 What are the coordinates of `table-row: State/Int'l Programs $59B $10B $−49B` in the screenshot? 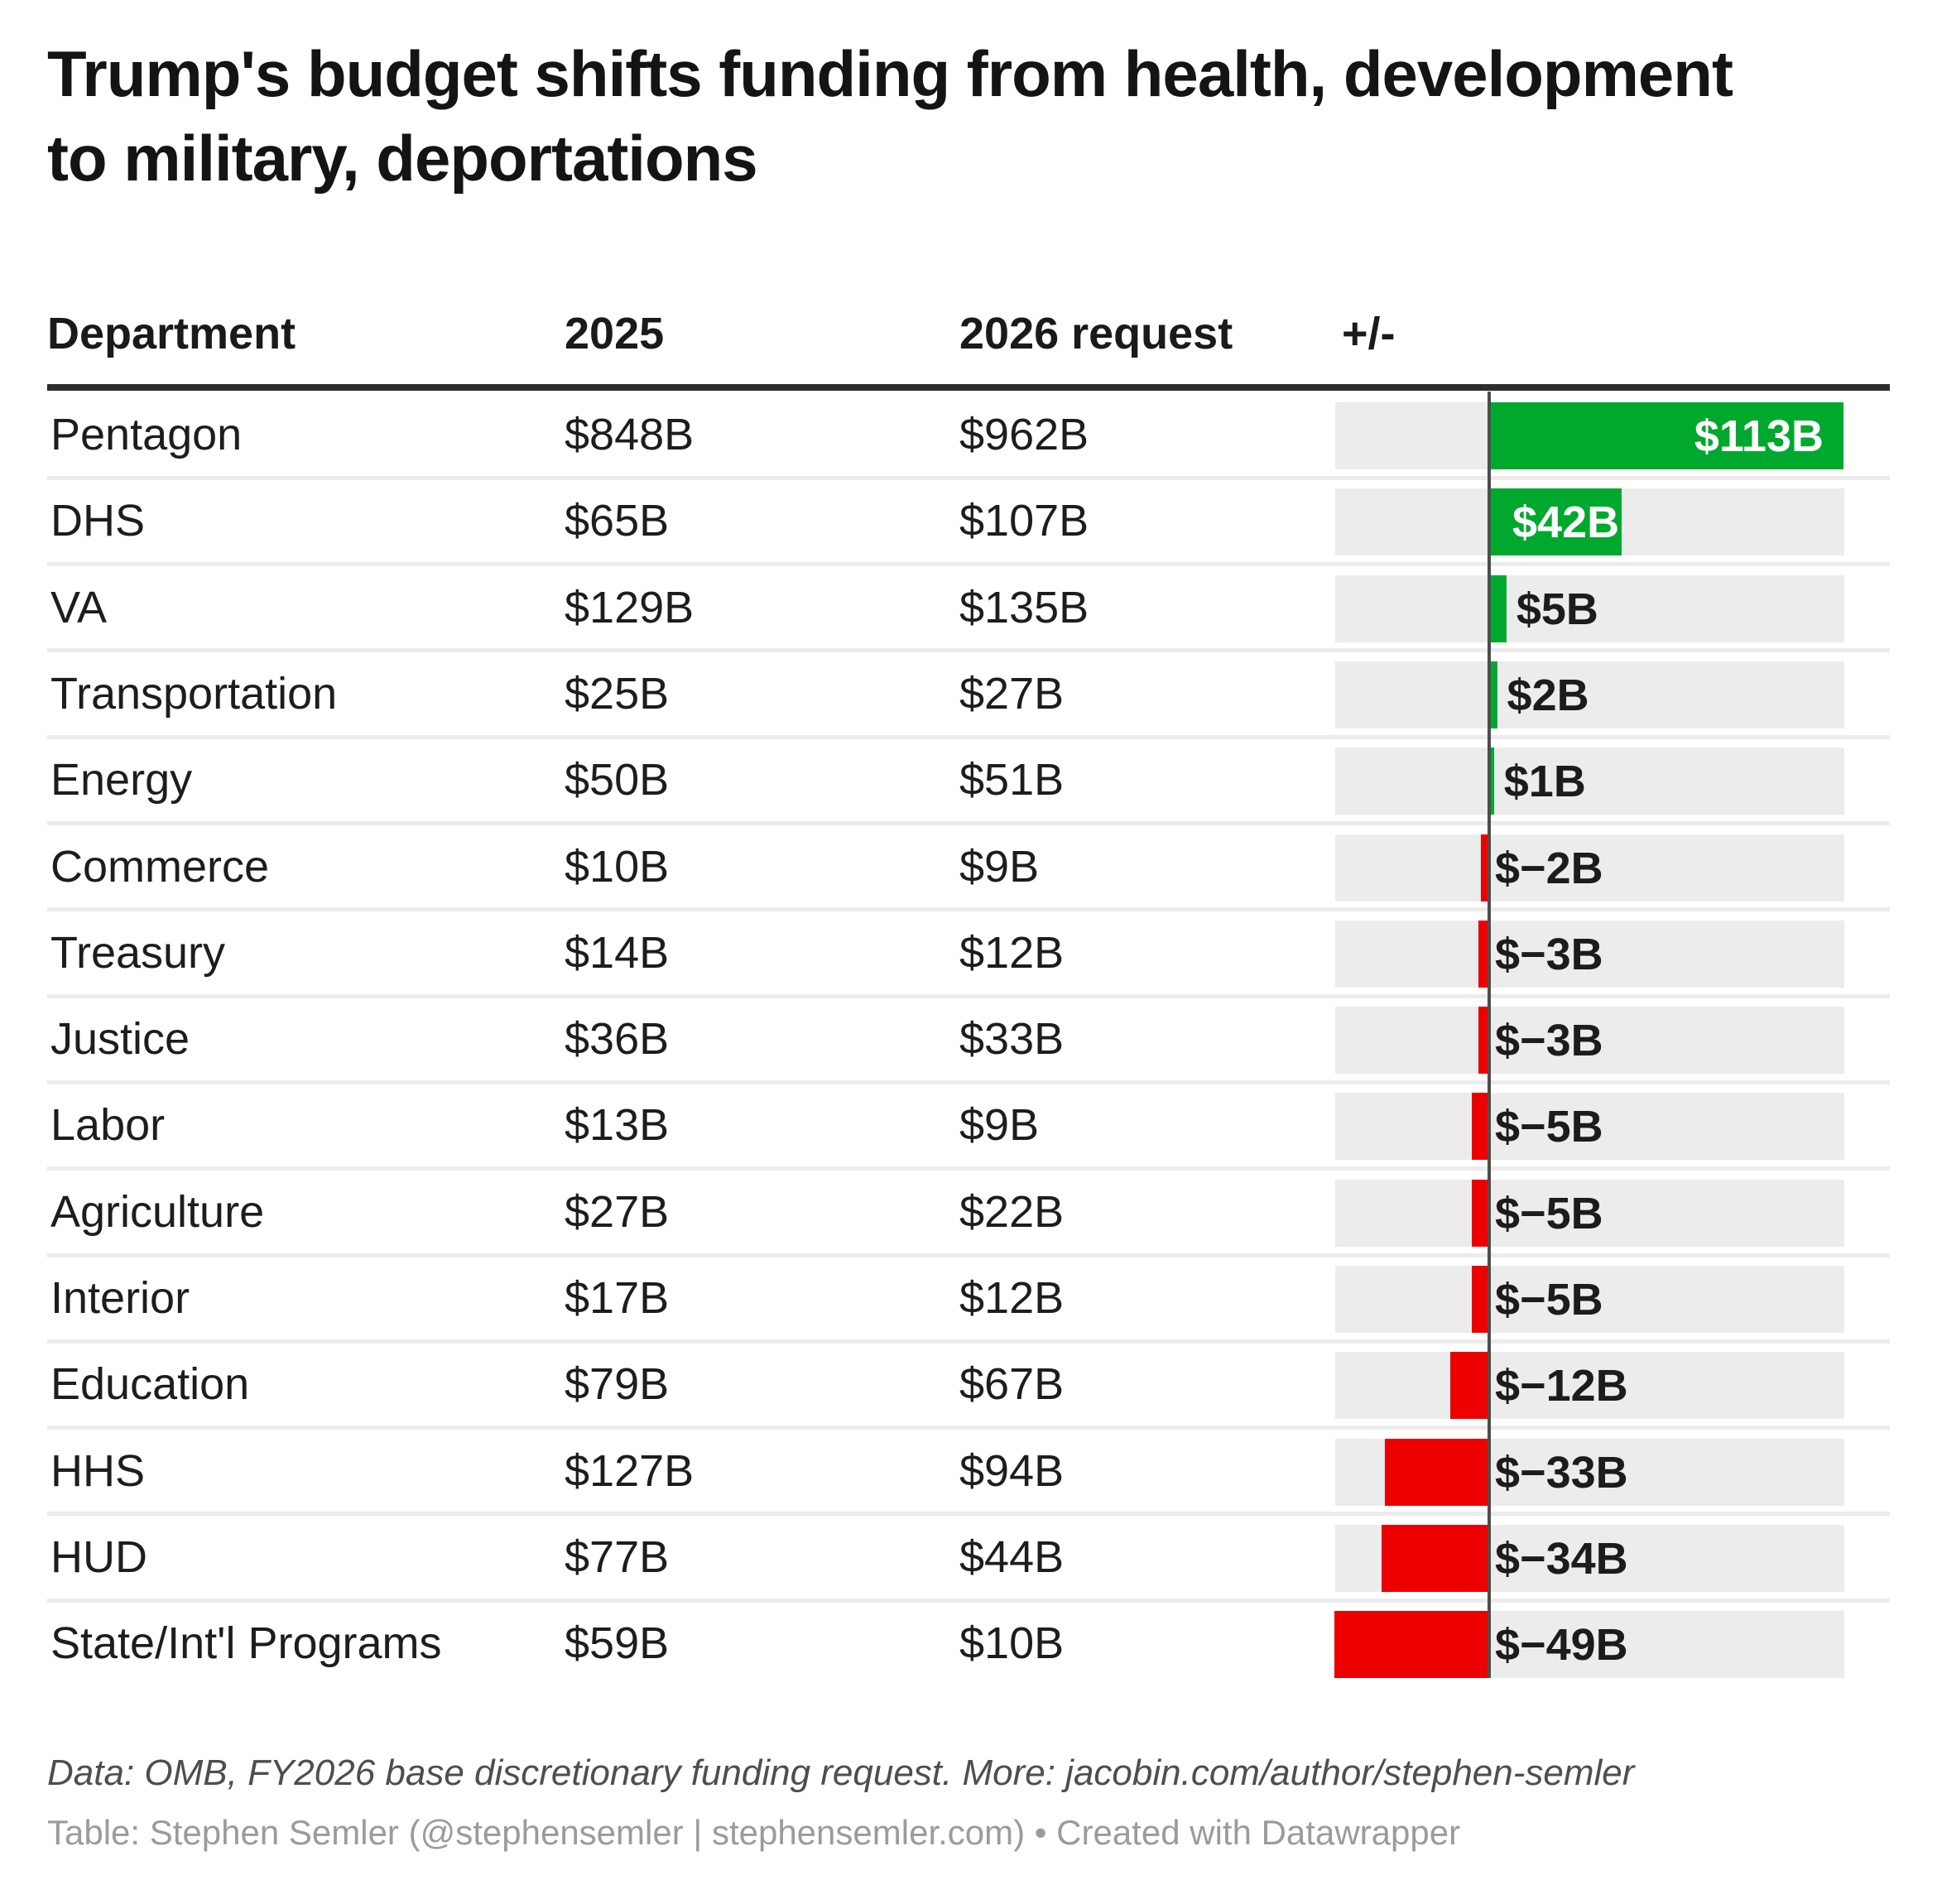 It's located at (968, 1643).